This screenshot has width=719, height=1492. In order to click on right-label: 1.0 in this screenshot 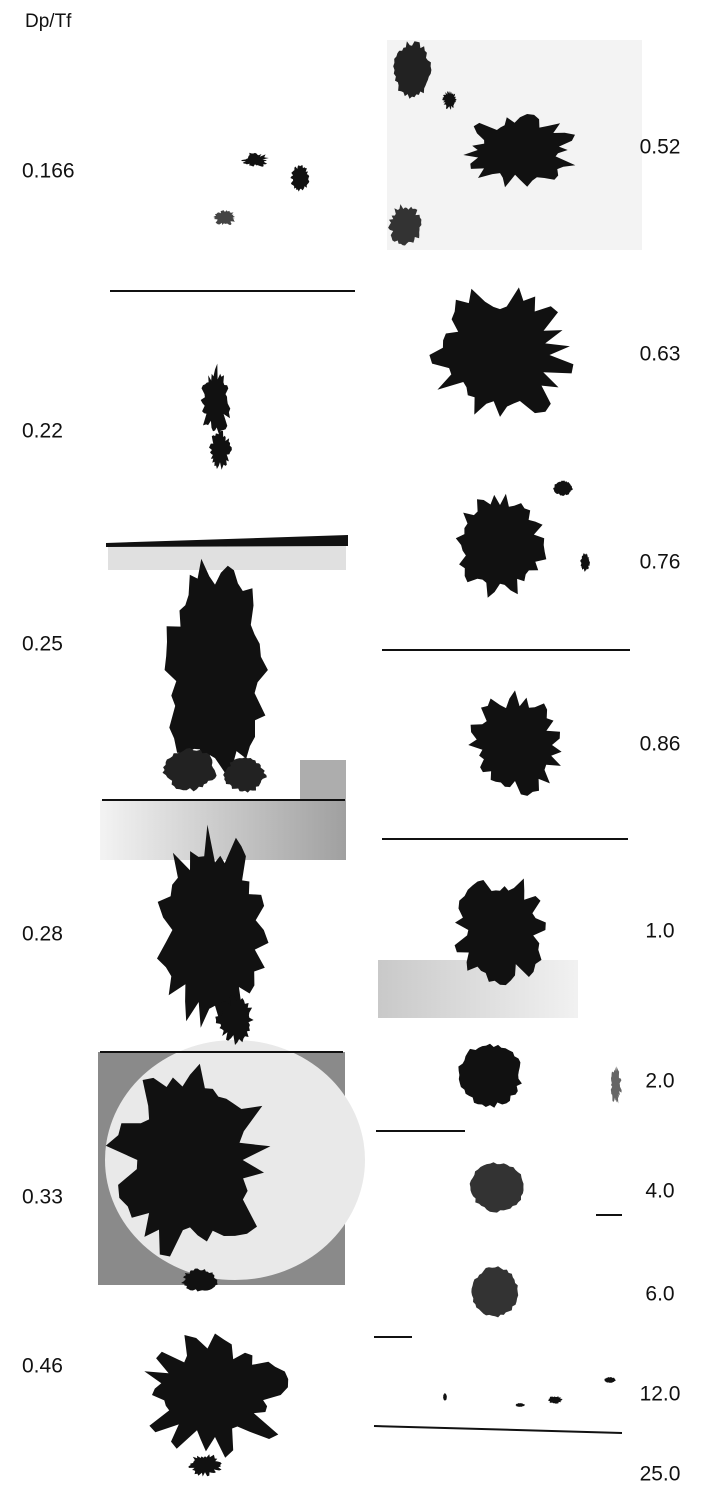, I will do `click(659, 931)`.